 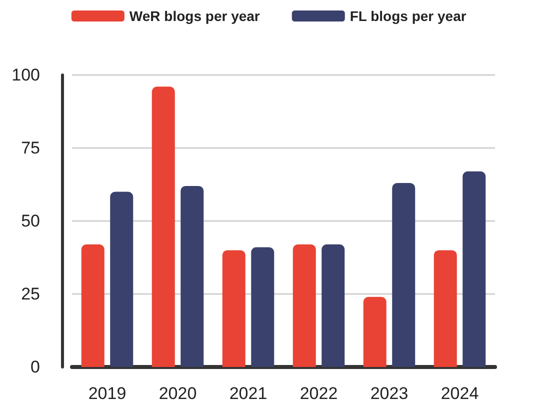 I want to click on y-tick-label: 100, so click(x=26, y=75).